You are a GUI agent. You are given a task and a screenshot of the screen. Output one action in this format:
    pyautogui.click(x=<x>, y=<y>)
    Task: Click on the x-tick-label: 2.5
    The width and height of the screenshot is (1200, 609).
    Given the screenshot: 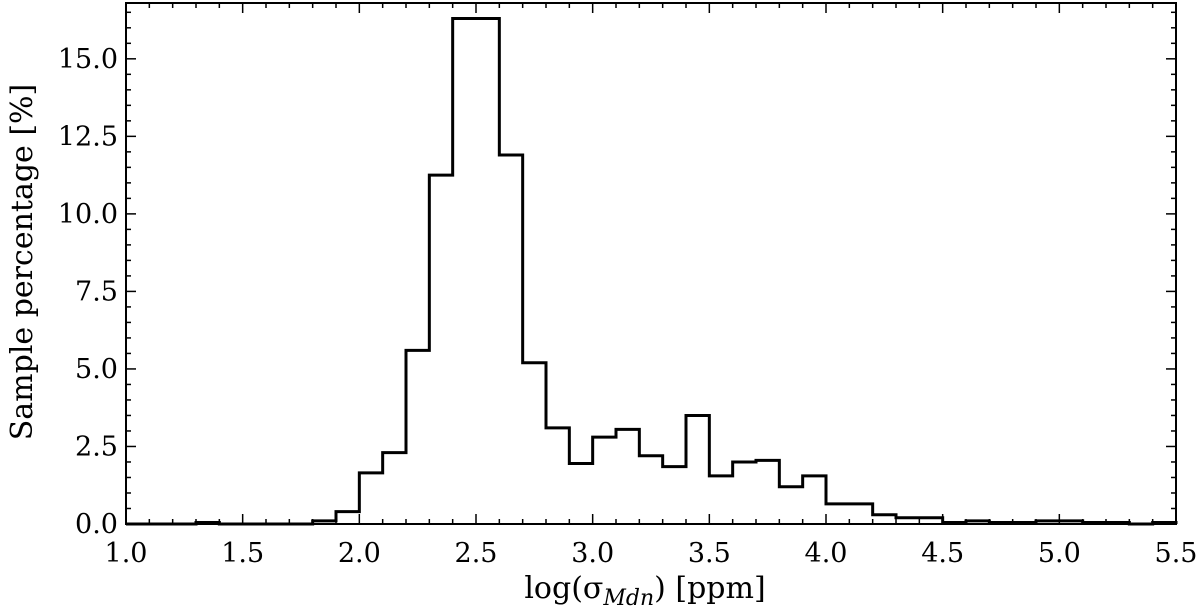 What is the action you would take?
    pyautogui.click(x=476, y=553)
    